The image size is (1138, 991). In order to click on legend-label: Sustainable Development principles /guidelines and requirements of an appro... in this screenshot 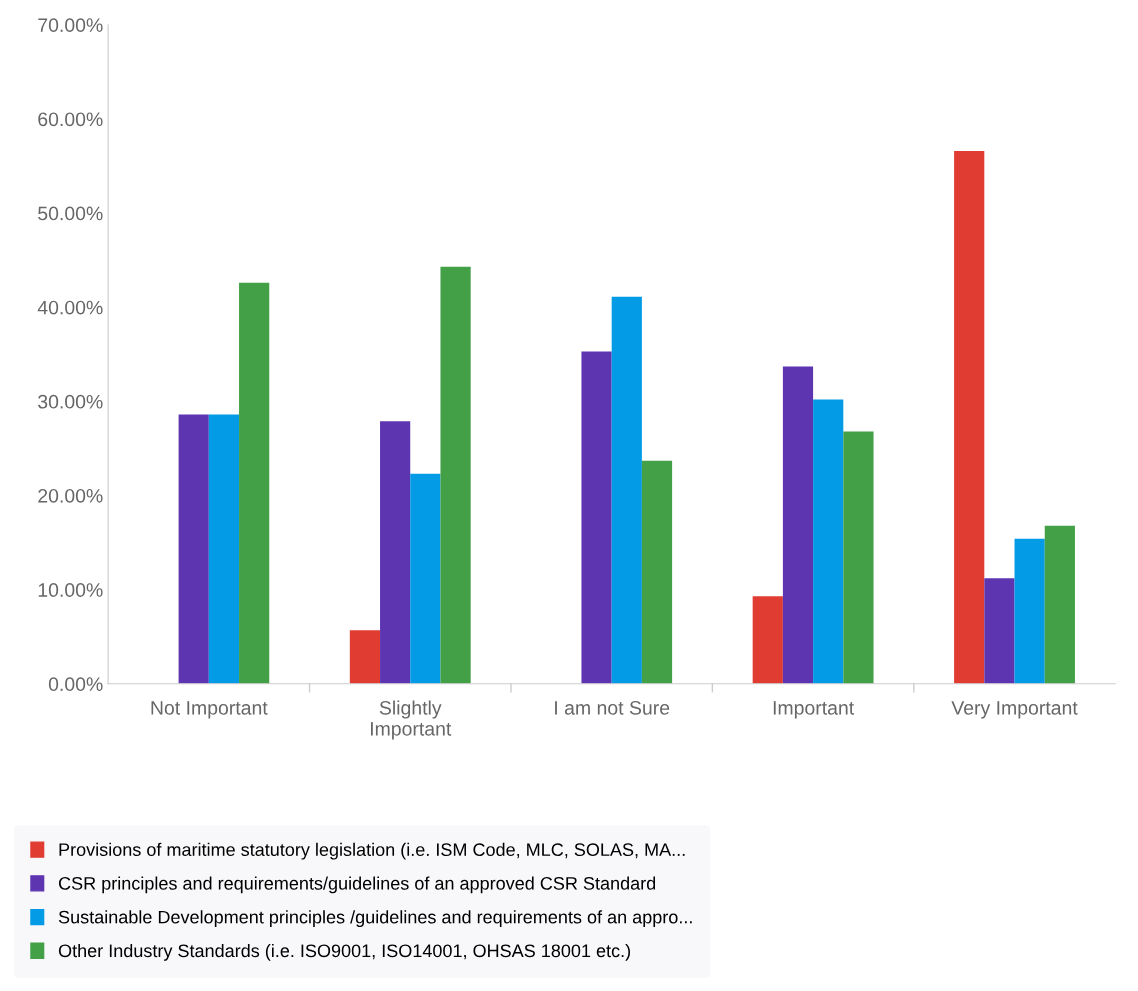, I will do `click(375, 919)`.